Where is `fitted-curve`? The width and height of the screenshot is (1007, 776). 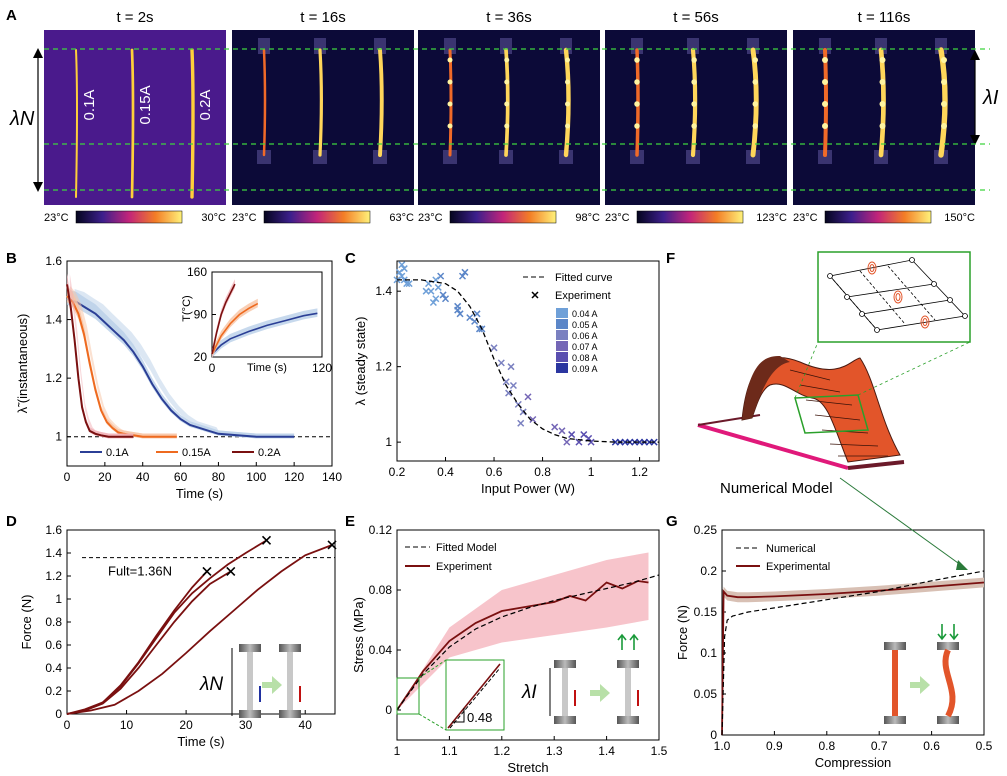 fitted-curve is located at coordinates (528, 361).